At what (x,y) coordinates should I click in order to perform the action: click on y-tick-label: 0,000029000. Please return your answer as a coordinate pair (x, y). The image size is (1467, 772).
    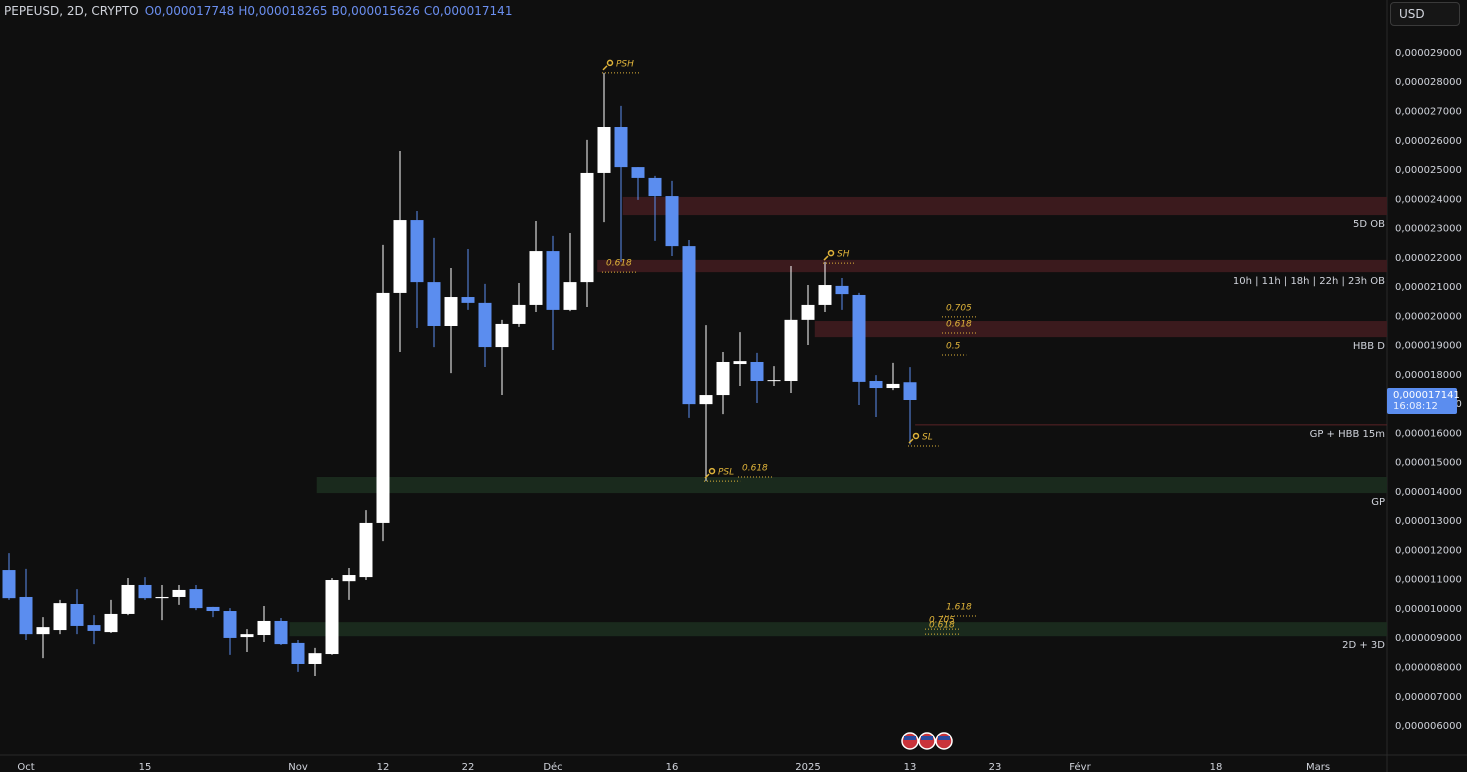
    Looking at the image, I should click on (1428, 53).